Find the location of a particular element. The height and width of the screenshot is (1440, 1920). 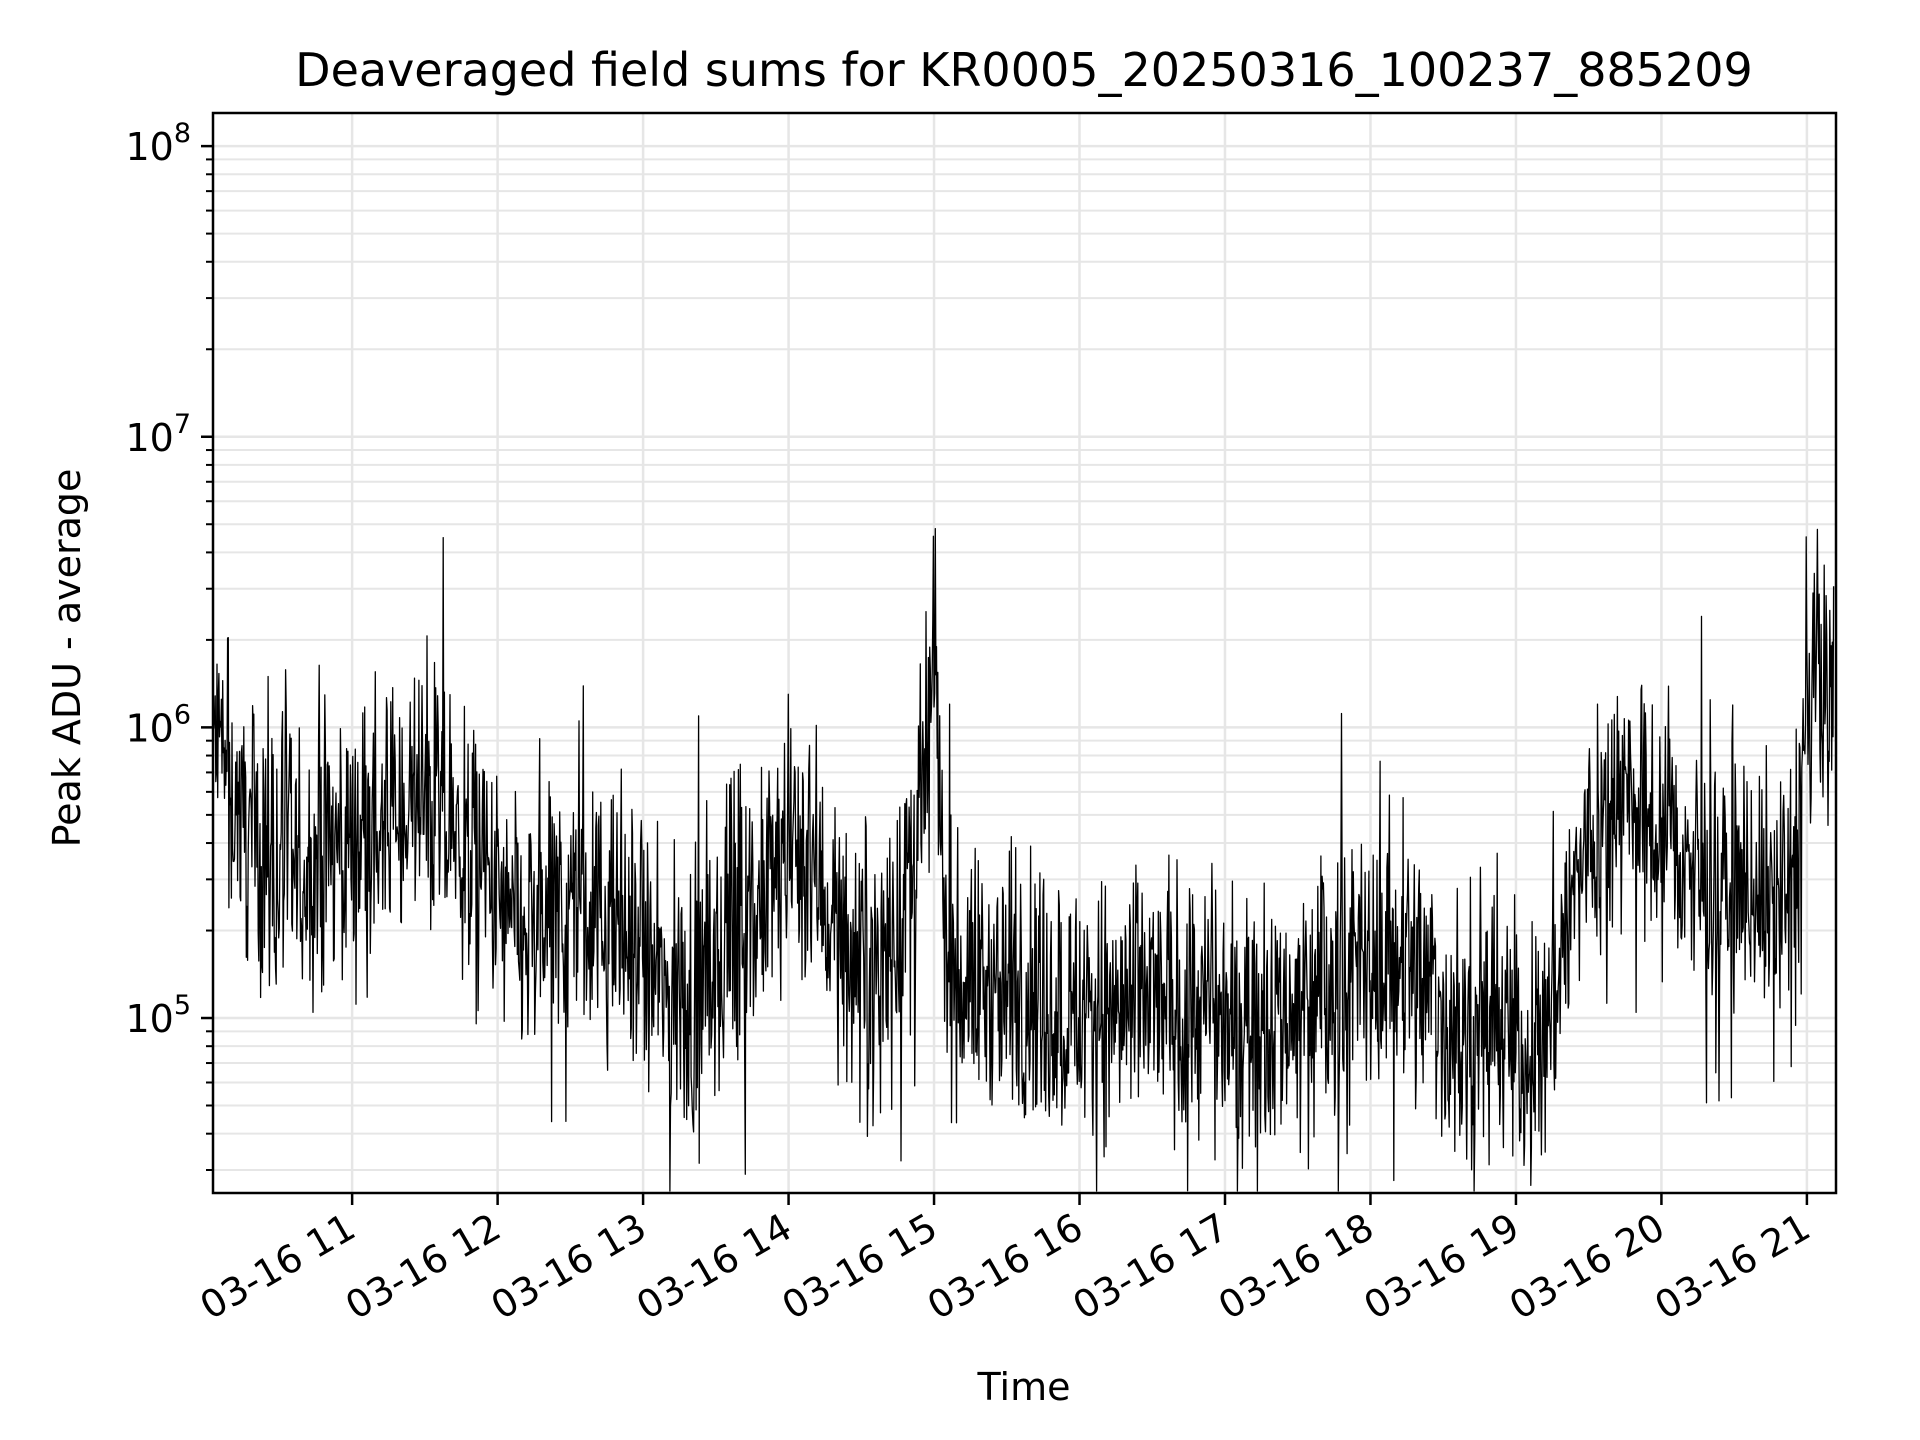

x-axis-label: Time is located at coordinates (1024, 1387).